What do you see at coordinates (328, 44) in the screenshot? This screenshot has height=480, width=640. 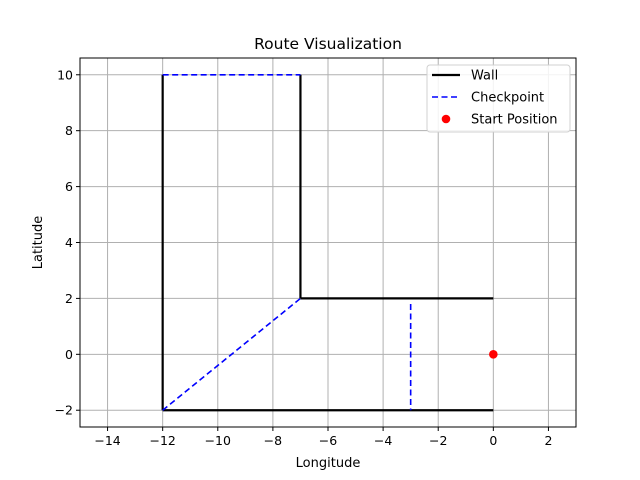 I see `chart-title: Route Visualization` at bounding box center [328, 44].